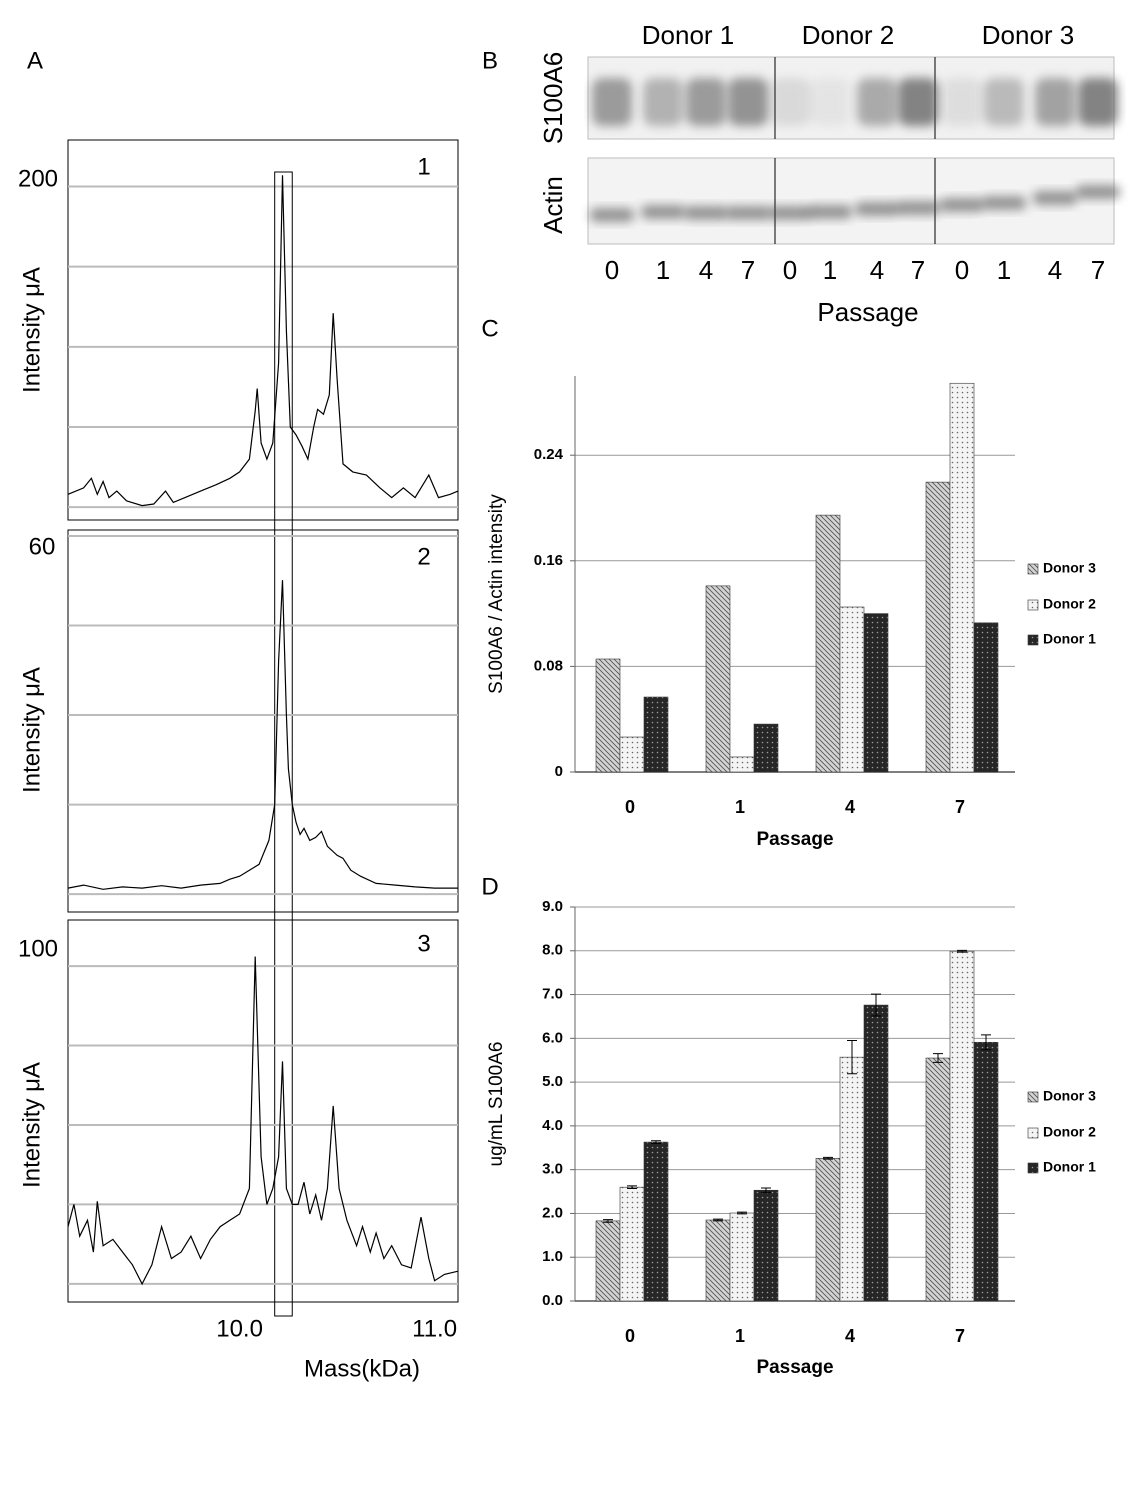 Image resolution: width=1134 pixels, height=1512 pixels. I want to click on donor-label: Donor 3, so click(1028, 35).